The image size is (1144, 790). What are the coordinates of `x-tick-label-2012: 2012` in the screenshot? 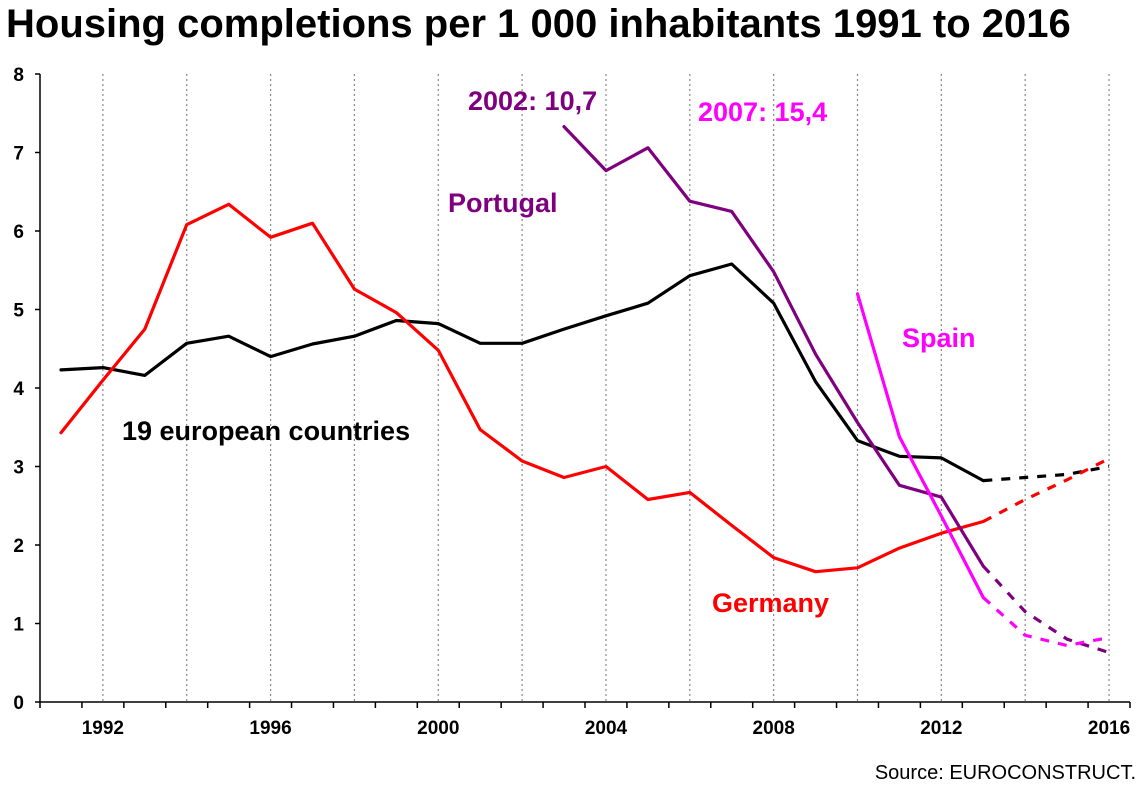 It's located at (941, 728).